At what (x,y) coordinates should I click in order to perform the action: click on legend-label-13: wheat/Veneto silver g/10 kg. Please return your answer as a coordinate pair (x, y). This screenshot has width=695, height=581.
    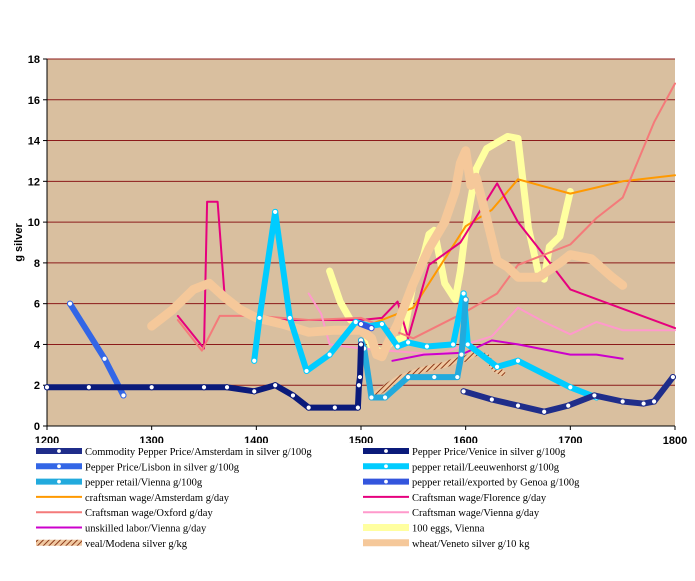
    Looking at the image, I should click on (471, 544).